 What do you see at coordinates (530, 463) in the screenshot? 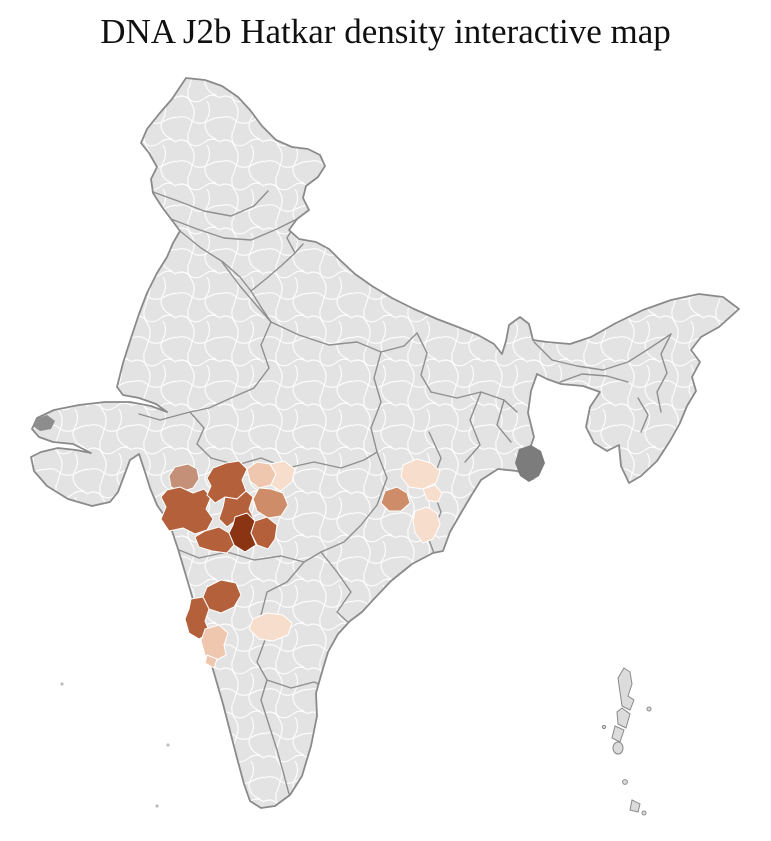
I see `sundarbans-delta-patch` at bounding box center [530, 463].